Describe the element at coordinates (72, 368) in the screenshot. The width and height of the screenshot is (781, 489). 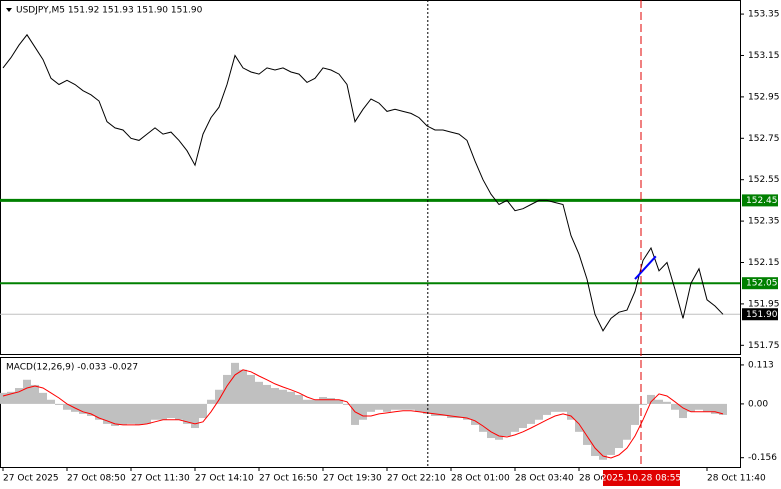
I see `macd-title: MACD(12,26,9) -0.033 -0.027` at that location.